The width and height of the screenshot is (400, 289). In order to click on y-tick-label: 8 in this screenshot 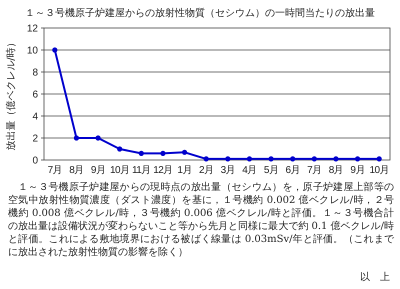, I will do `click(35, 73)`.